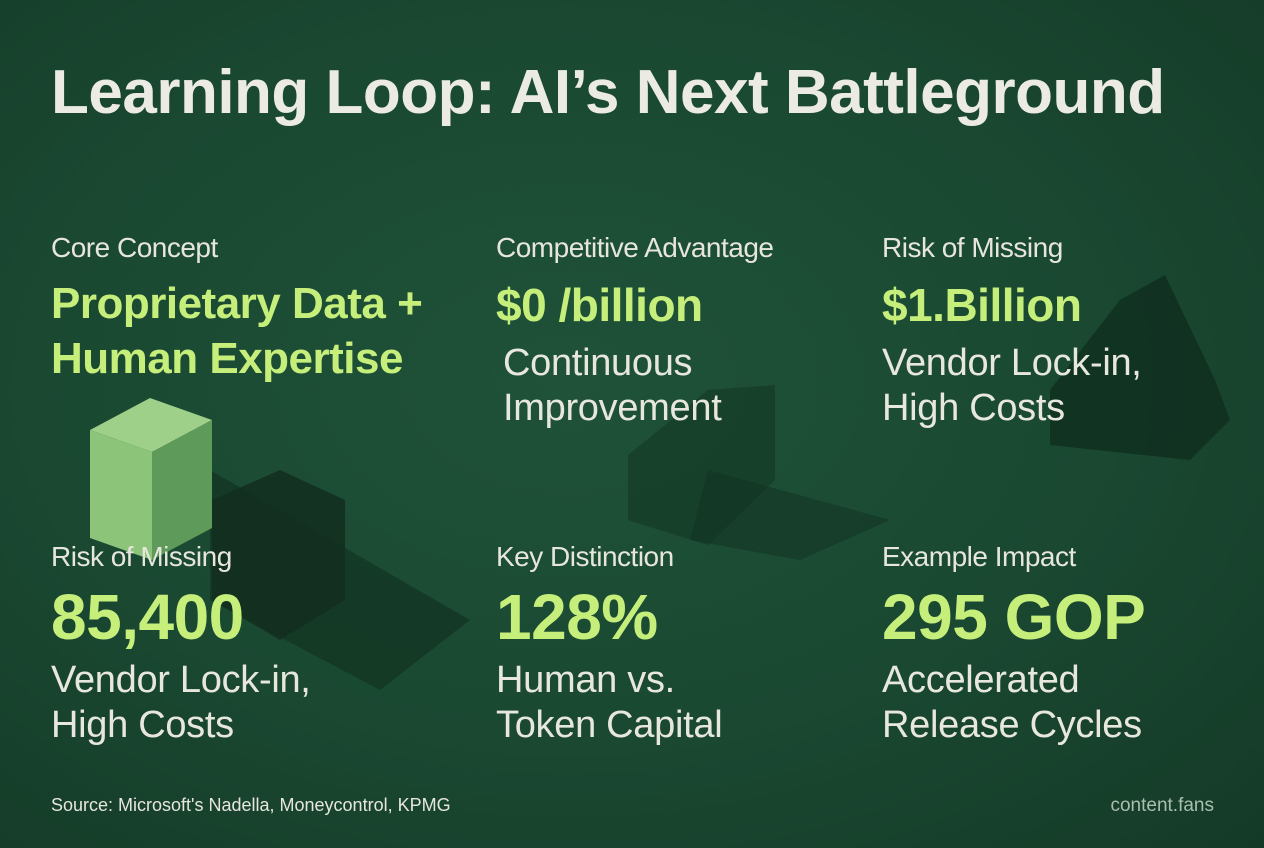  I want to click on card-label: Competitive Advantage, so click(635, 247).